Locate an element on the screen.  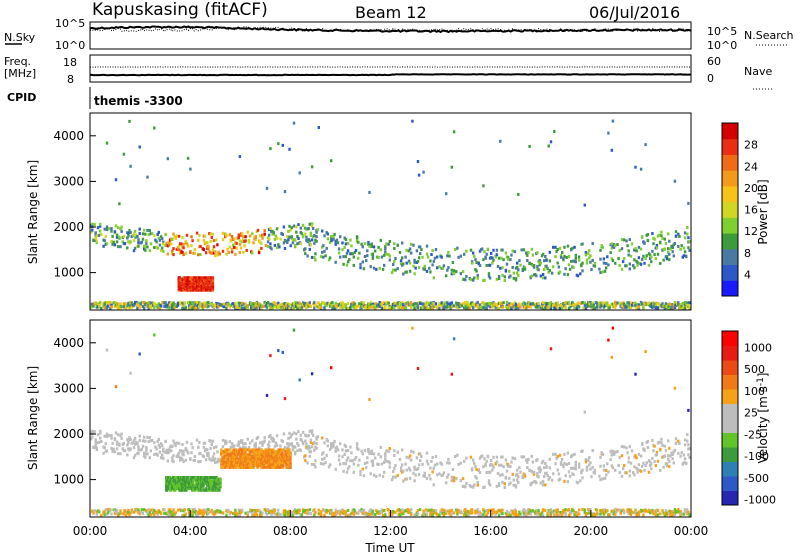
nsky-tick-top: 10^5 is located at coordinates (70, 23).